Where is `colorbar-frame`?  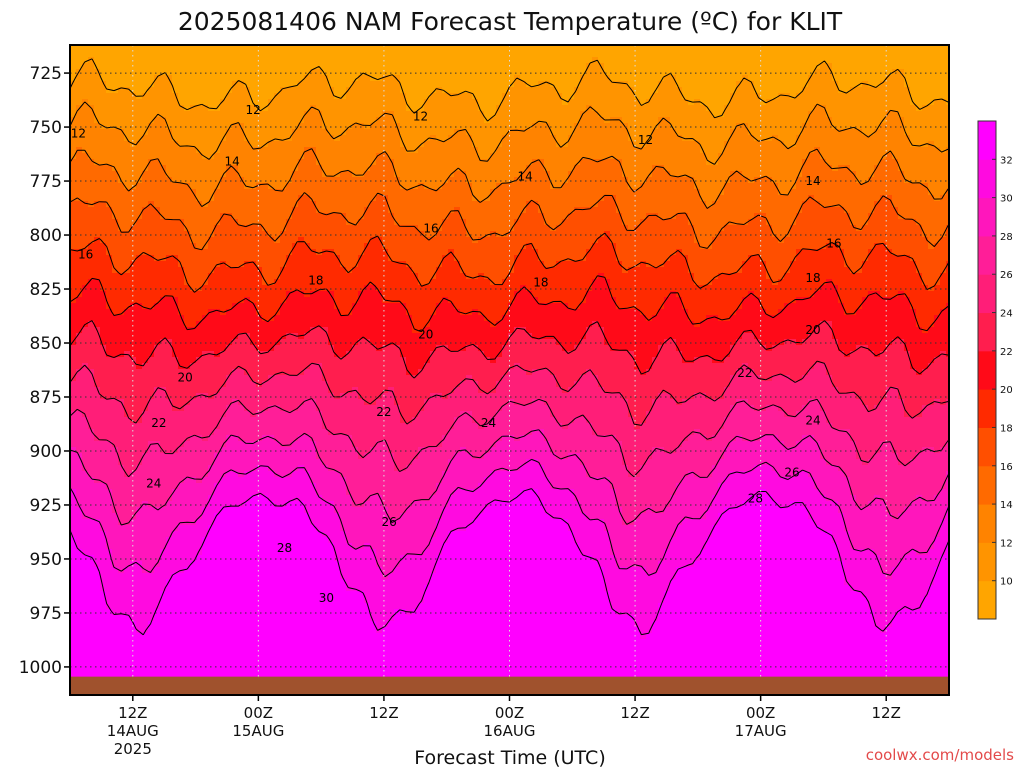
colorbar-frame is located at coordinates (987, 370).